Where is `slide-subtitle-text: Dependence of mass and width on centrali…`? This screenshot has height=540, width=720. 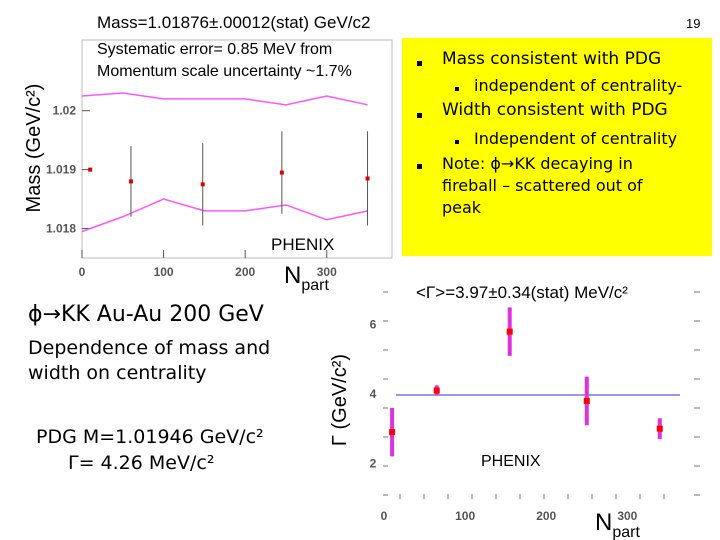
slide-subtitle-text: Dependence of mass and width on centrali… is located at coordinates (149, 360).